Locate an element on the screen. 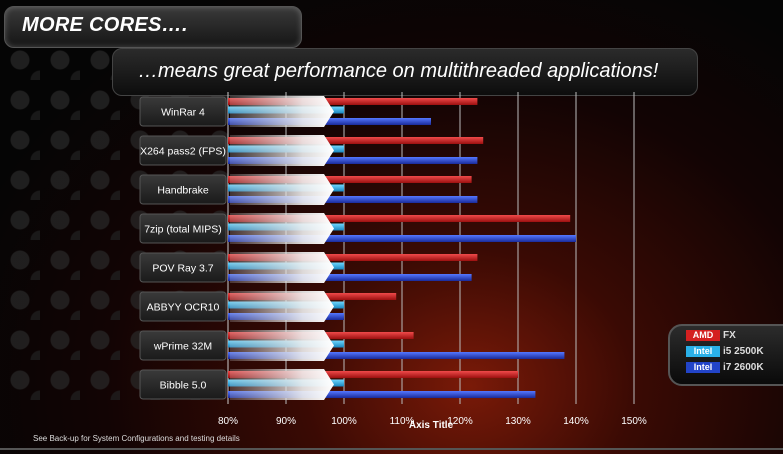 The height and width of the screenshot is (454, 783). legend-label-amd: FX is located at coordinates (729, 335).